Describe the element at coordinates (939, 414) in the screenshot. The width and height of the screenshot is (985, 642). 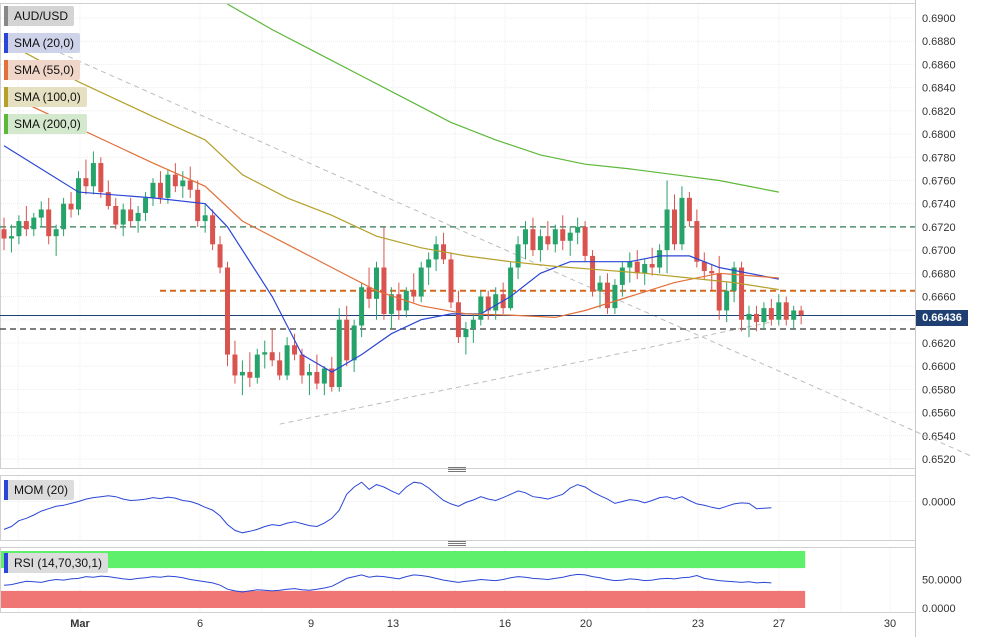
I see `y-tick-label: 0.6560` at that location.